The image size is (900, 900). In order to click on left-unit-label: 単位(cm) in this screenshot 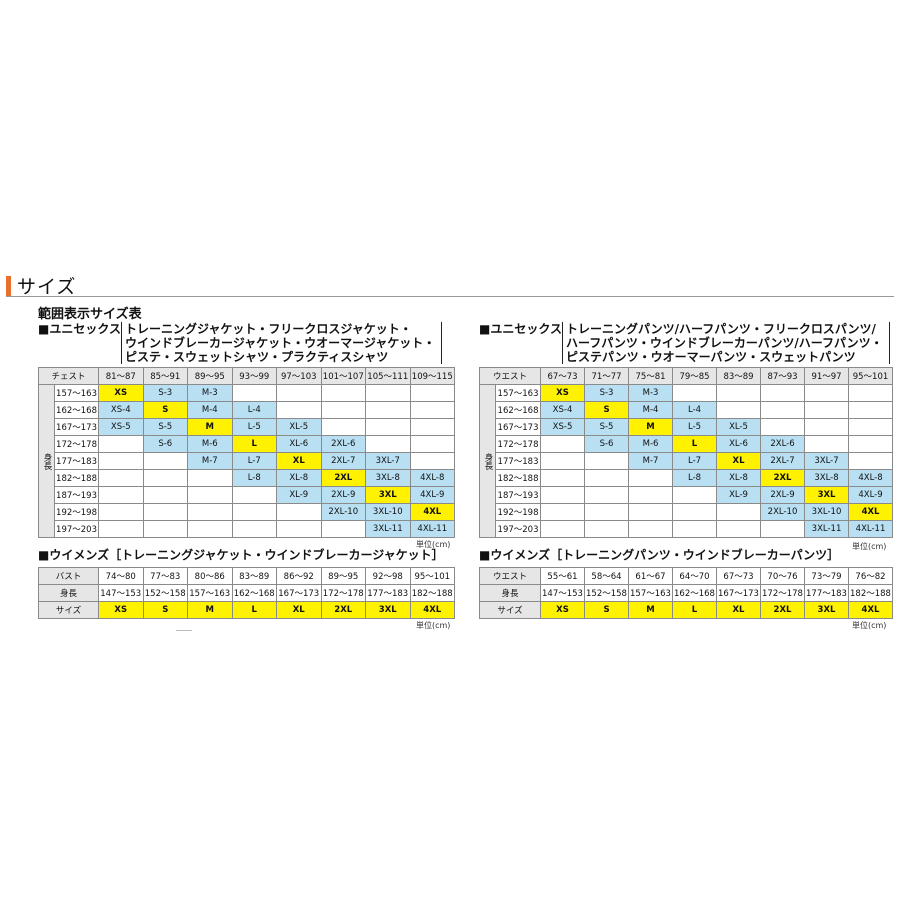, I will do `click(433, 544)`.